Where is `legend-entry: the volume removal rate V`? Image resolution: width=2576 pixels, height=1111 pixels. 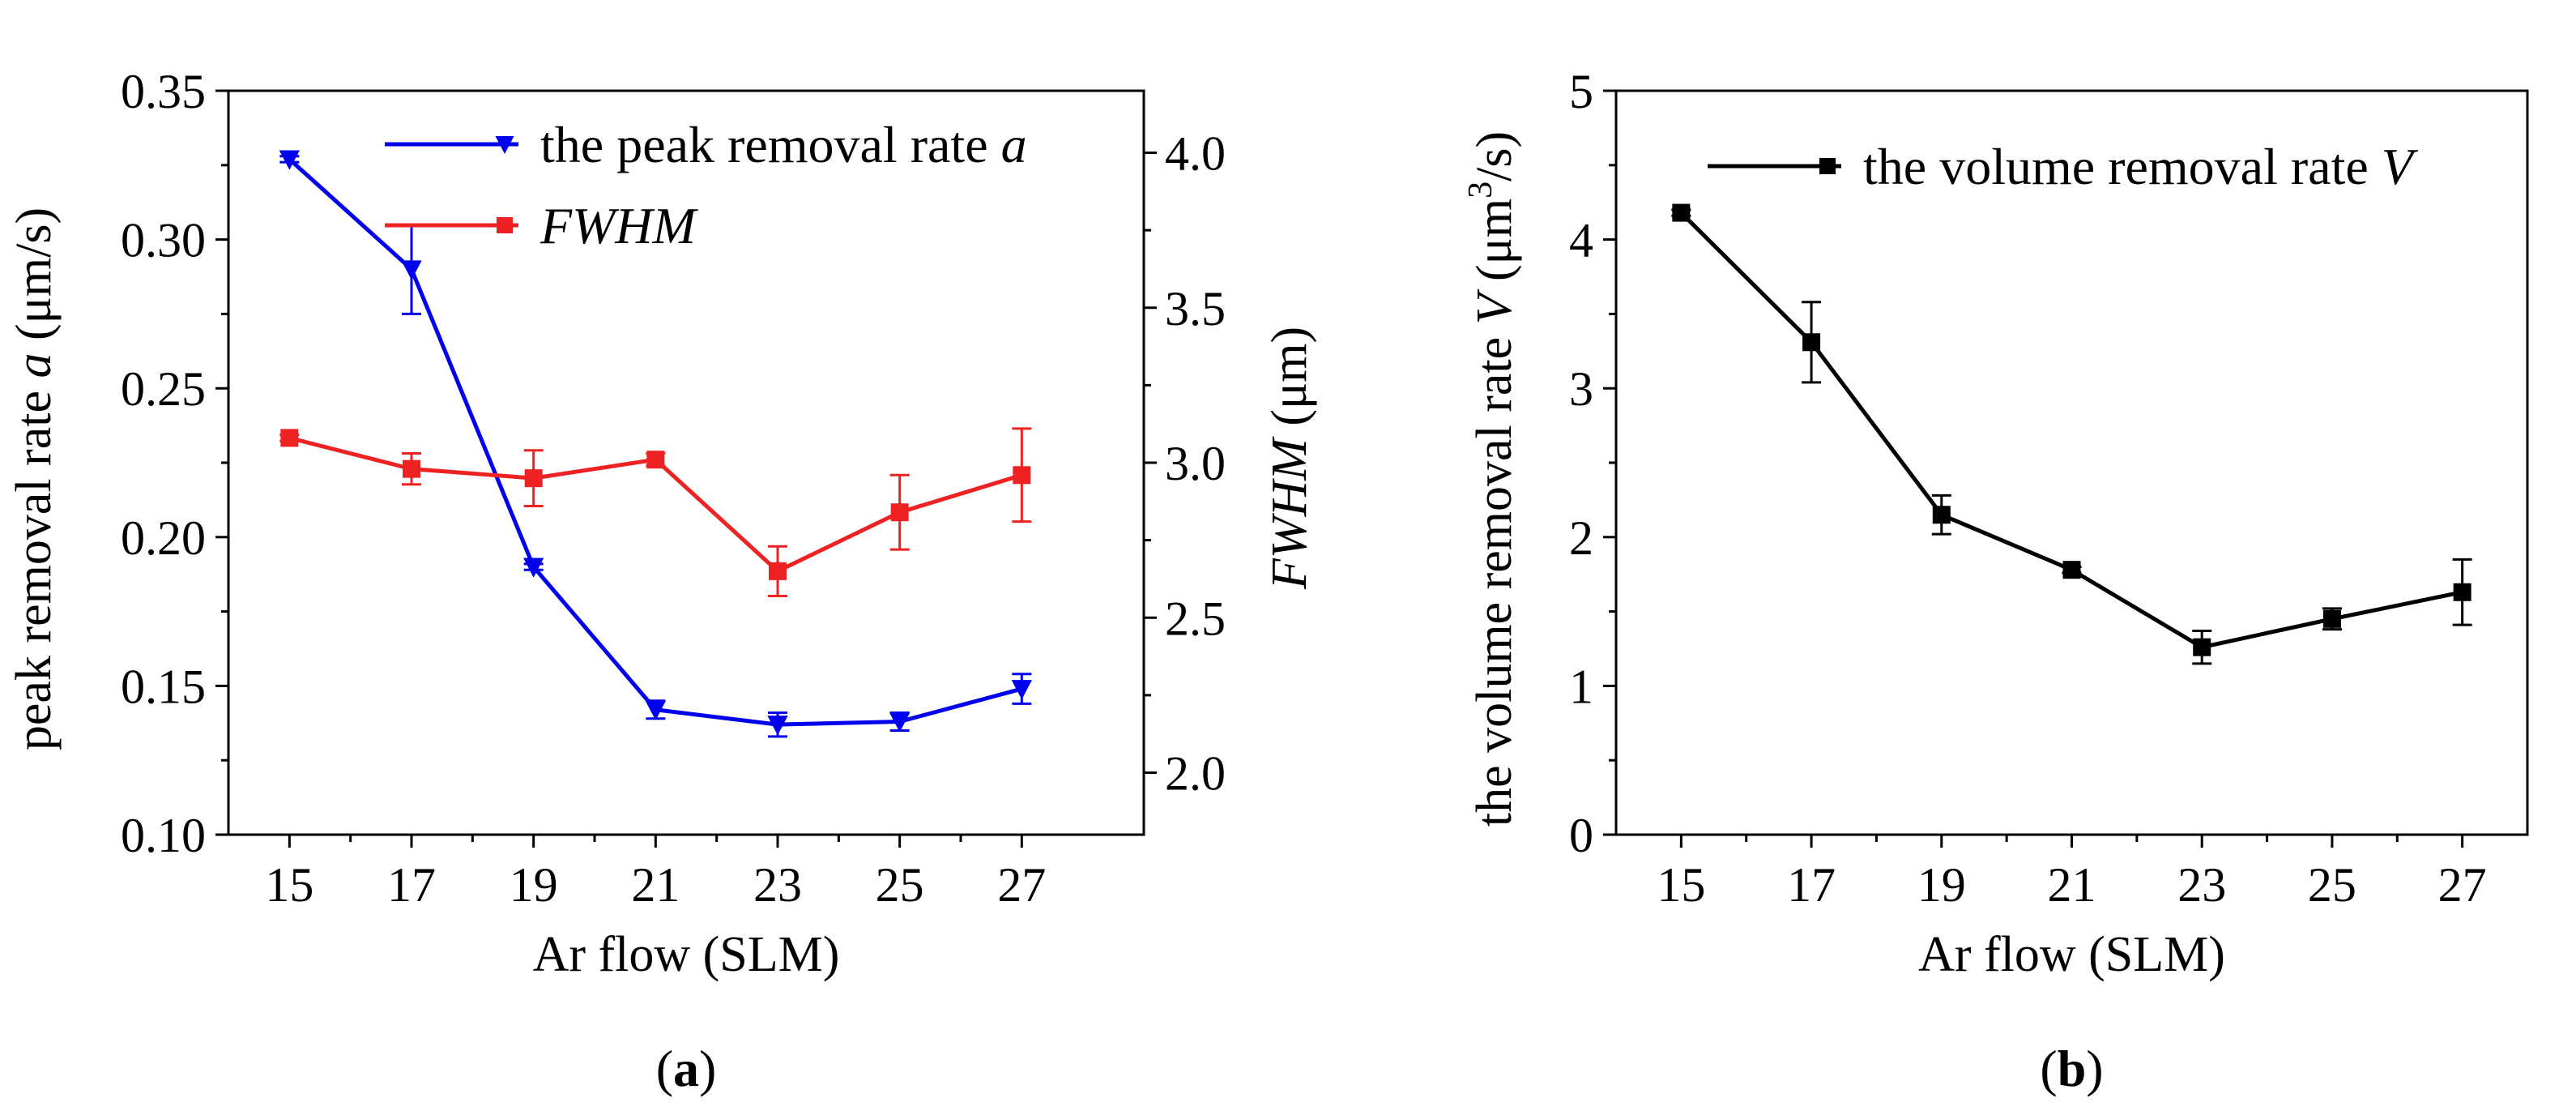
legend-entry: the volume removal rate V is located at coordinates (2063, 167).